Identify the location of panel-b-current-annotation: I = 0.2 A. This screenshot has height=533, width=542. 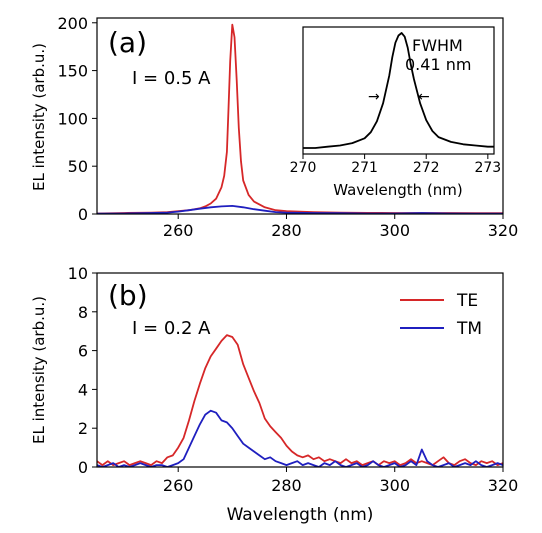
(171, 328).